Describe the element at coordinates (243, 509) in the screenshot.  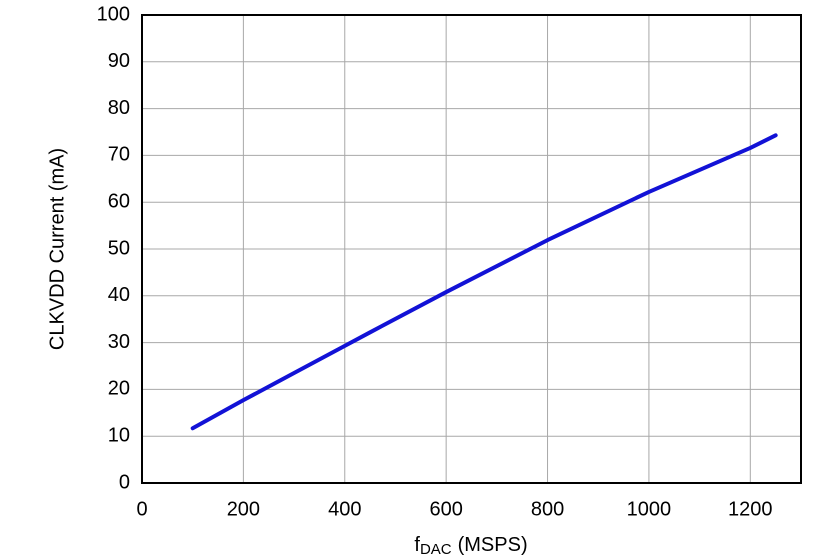
I see `x-tick-label: 200` at that location.